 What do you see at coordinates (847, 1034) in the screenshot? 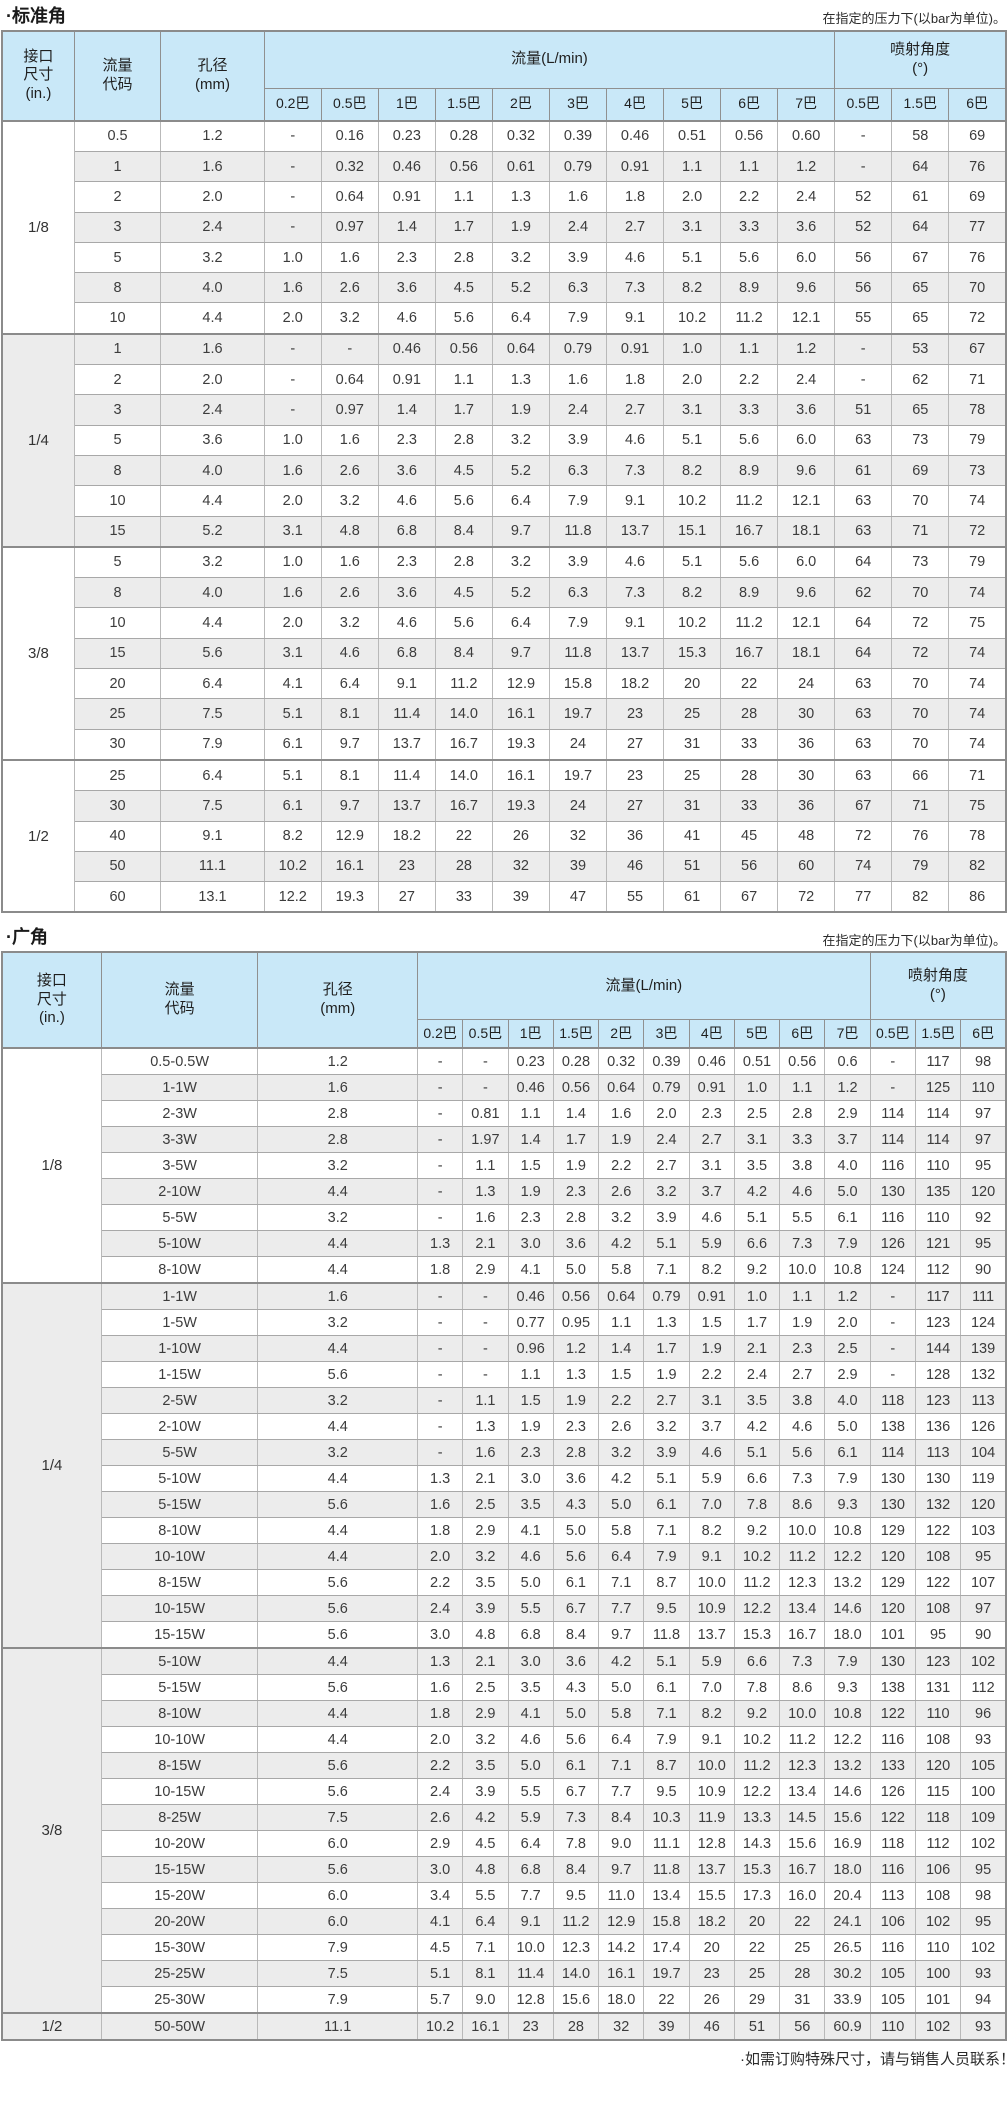
I see `header-flow-pressure-9: 7巴` at bounding box center [847, 1034].